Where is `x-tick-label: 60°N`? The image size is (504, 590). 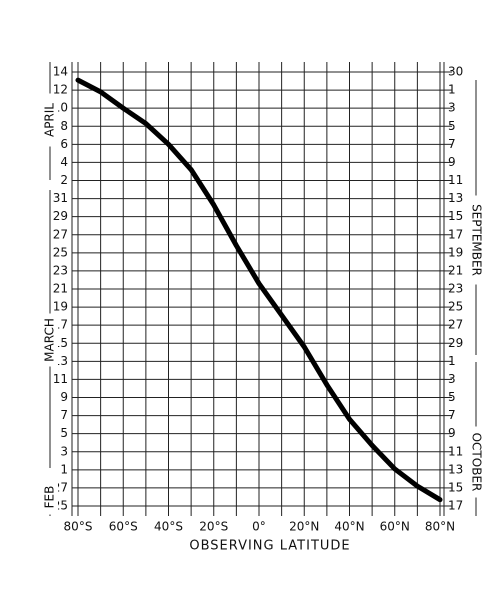 x-tick-label: 60°N is located at coordinates (395, 527).